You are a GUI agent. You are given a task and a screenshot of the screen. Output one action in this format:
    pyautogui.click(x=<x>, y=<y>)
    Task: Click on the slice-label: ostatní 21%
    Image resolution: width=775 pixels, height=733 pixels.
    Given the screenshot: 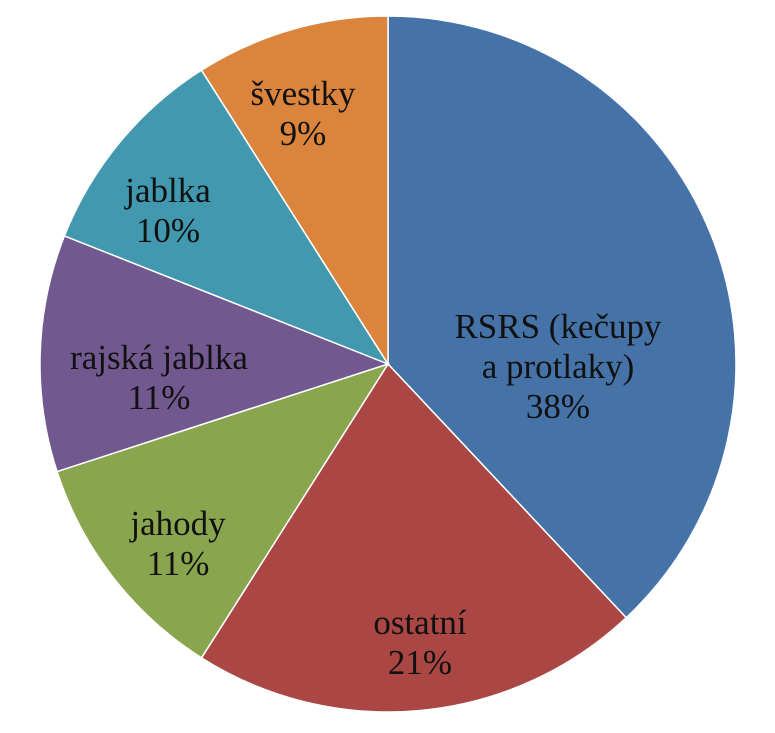 What is the action you would take?
    pyautogui.click(x=420, y=642)
    